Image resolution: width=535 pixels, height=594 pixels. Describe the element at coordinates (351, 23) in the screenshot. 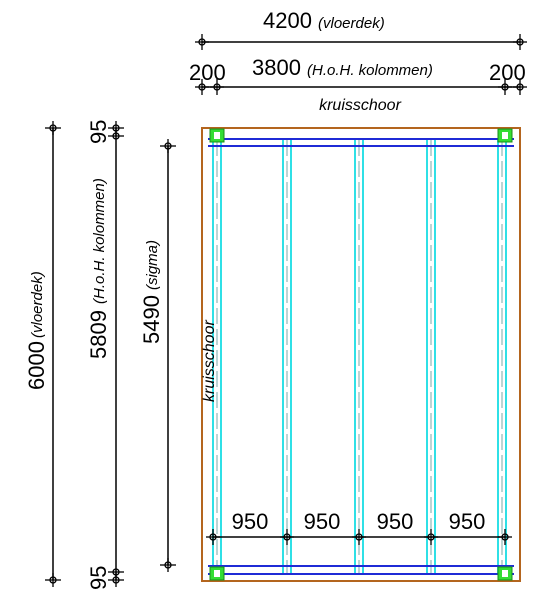

I see `top-overall-note: (vloerdek)` at that location.